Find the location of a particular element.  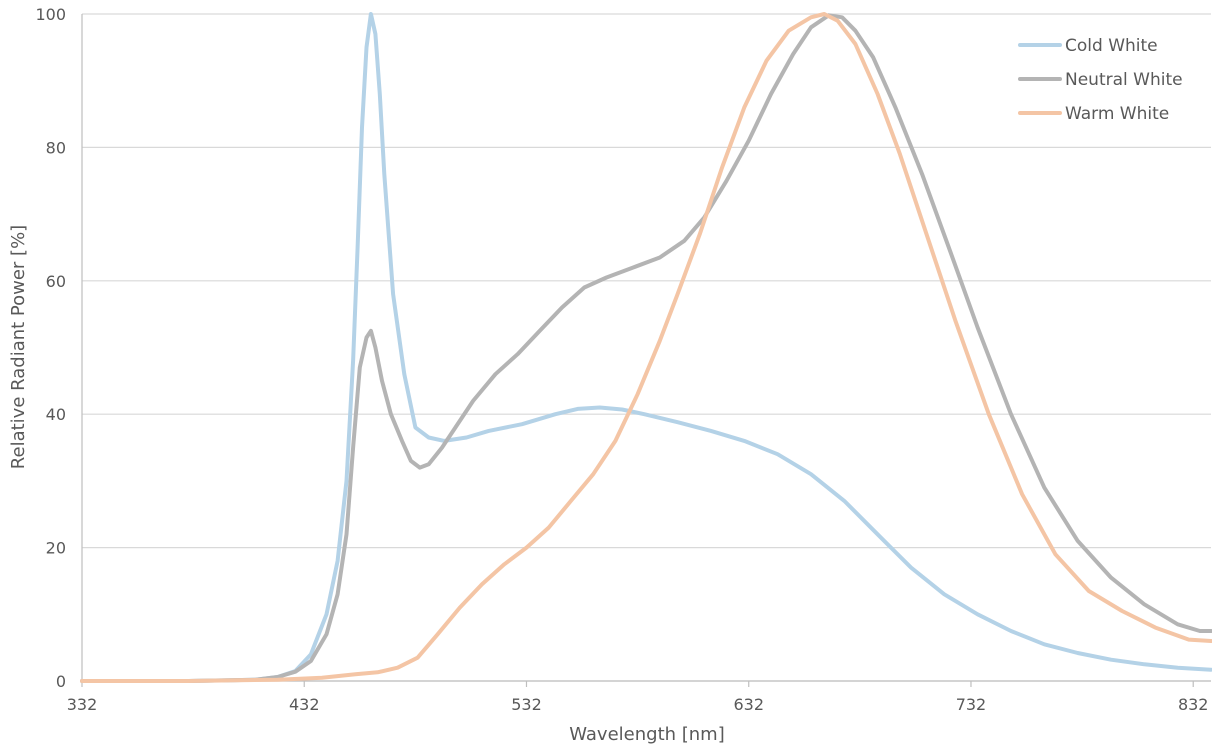

x-tick-832: 832 is located at coordinates (1193, 704).